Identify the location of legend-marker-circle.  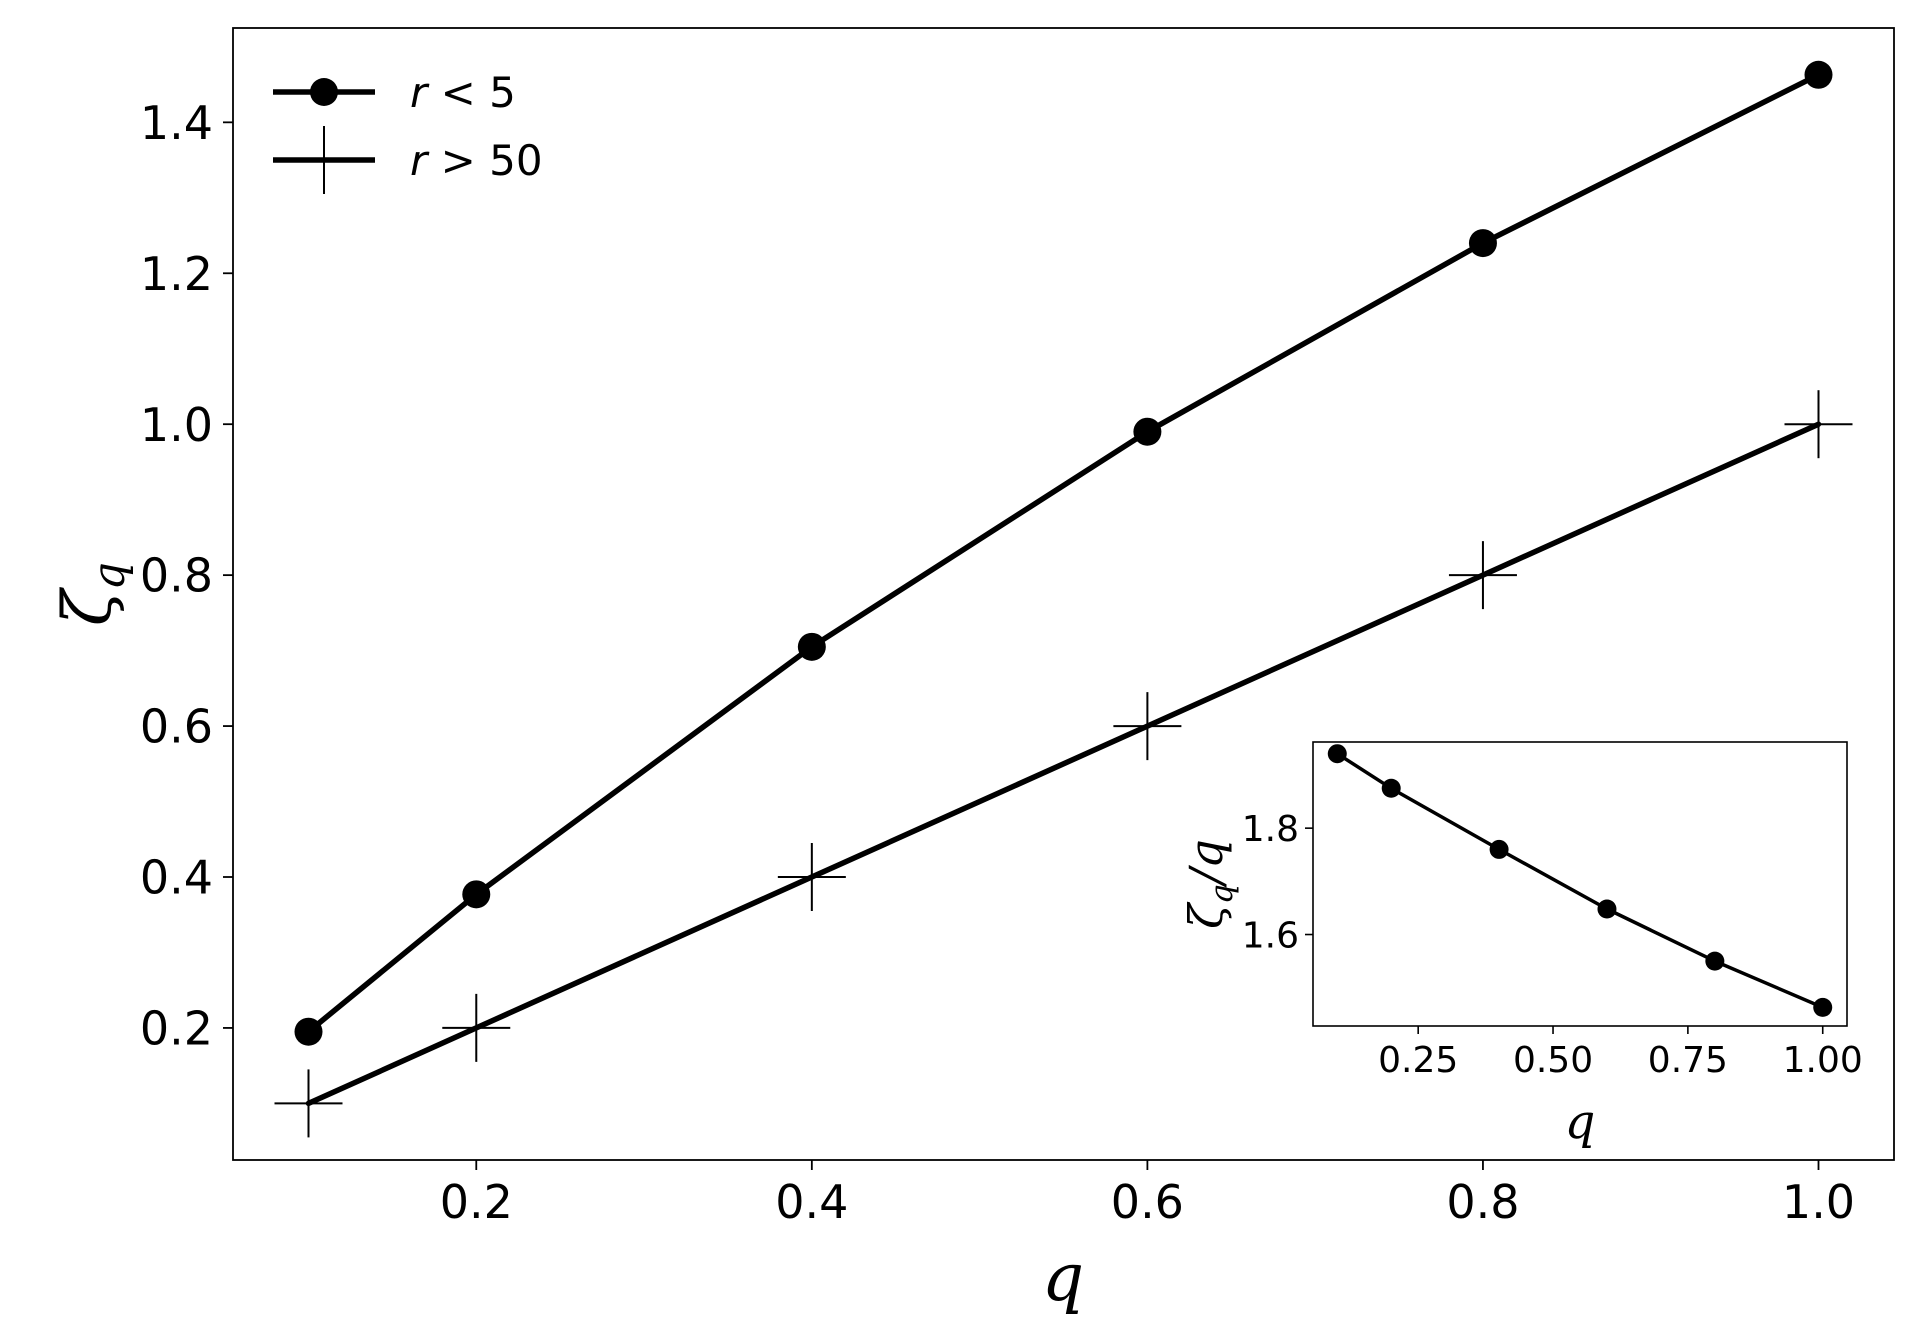
(324, 92).